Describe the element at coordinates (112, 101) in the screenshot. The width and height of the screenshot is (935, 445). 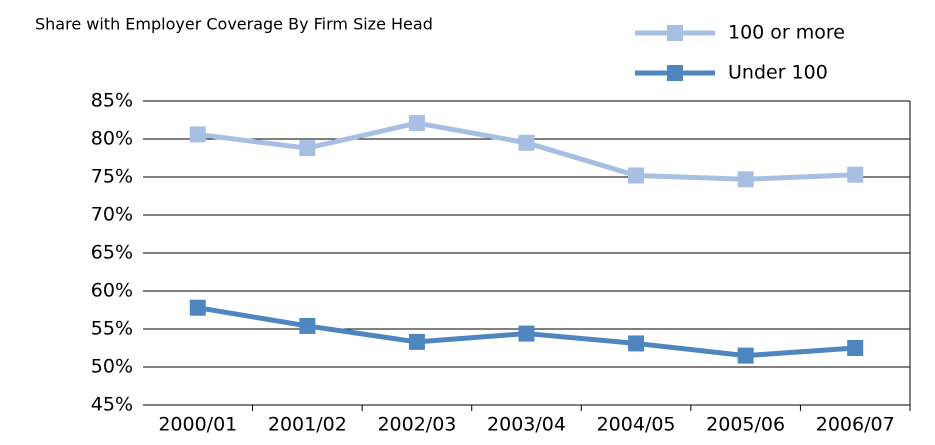
I see `y-tick-label: 85%` at that location.